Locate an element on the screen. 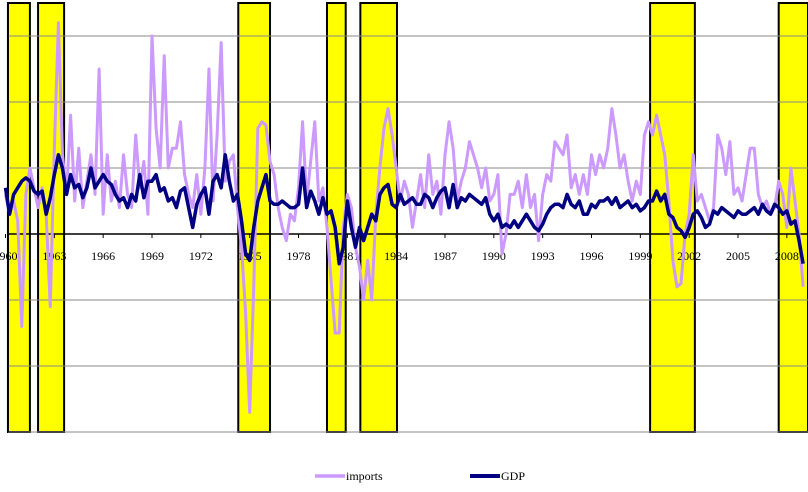 The width and height of the screenshot is (808, 492). x-tick-label: 1966 is located at coordinates (103, 256).